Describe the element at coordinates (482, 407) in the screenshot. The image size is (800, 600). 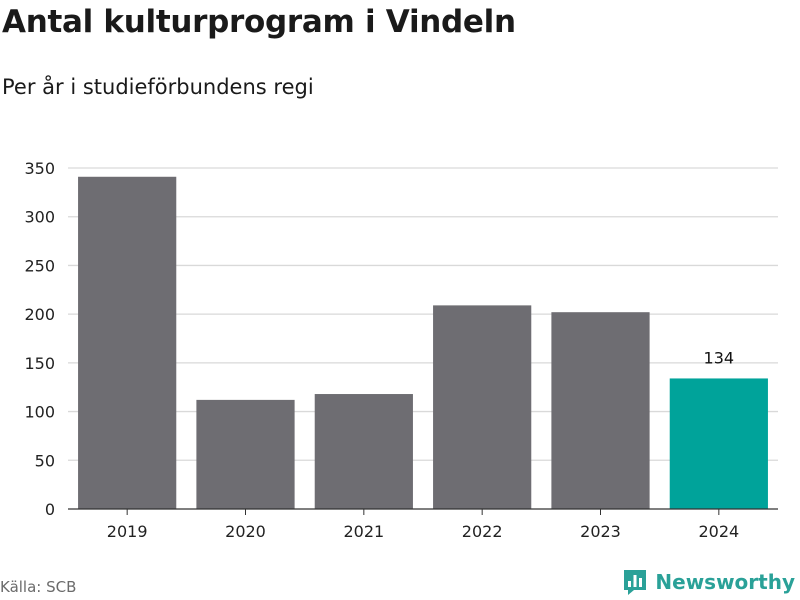
I see `bar-2022` at that location.